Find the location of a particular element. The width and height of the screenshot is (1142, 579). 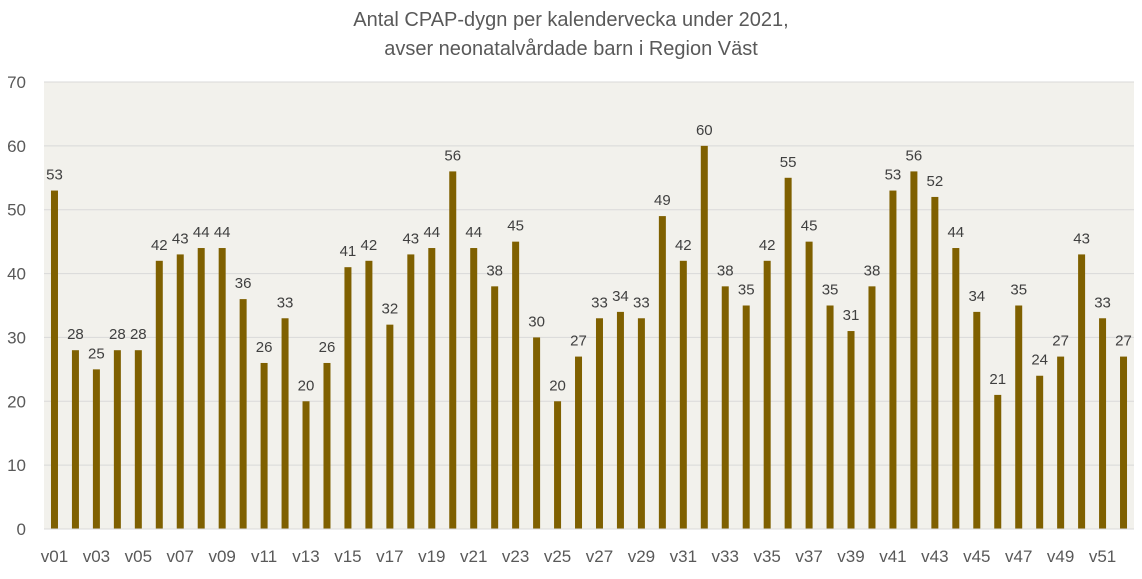

data-label-v28: 34 is located at coordinates (620, 296).